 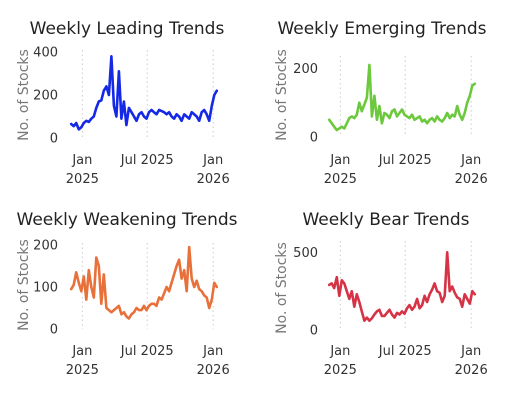 I want to click on series-line-emerging, so click(x=402, y=97).